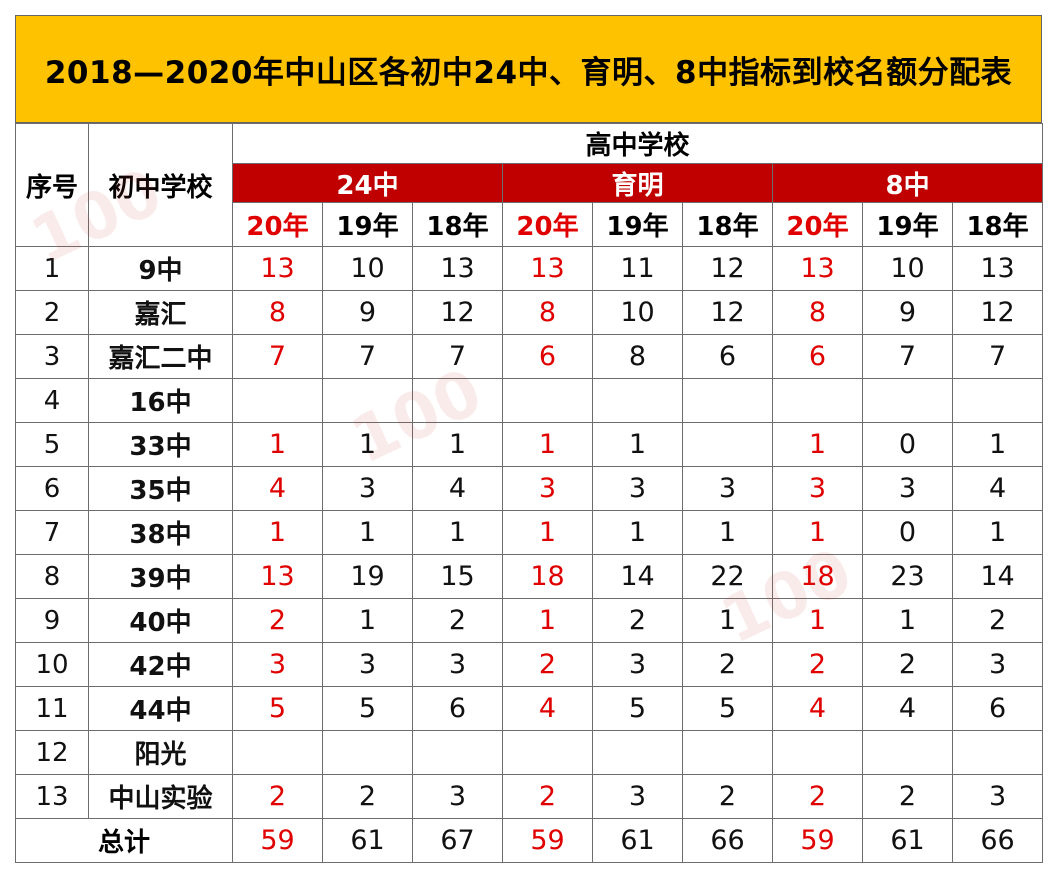 This screenshot has width=1058, height=876. What do you see at coordinates (160, 185) in the screenshot?
I see `header-junior-school: 初中学校` at bounding box center [160, 185].